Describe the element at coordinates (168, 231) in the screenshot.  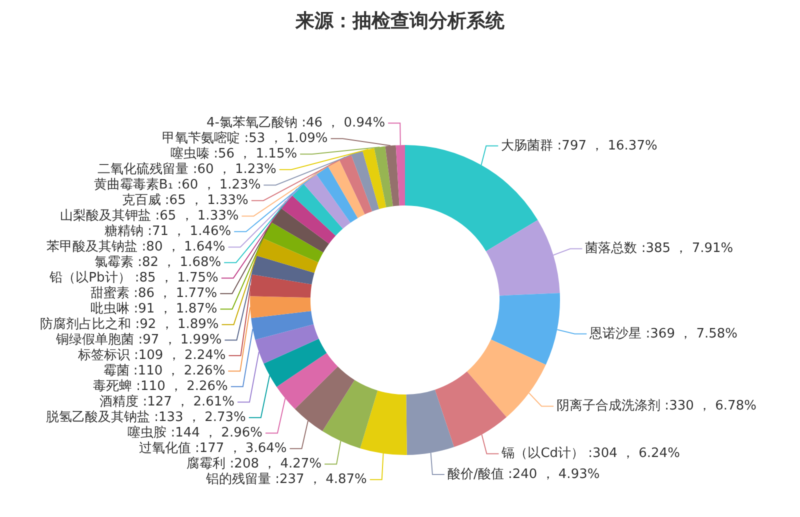
I see `slice-label: 糖精钠 :71 ， 1.46%` at that location.